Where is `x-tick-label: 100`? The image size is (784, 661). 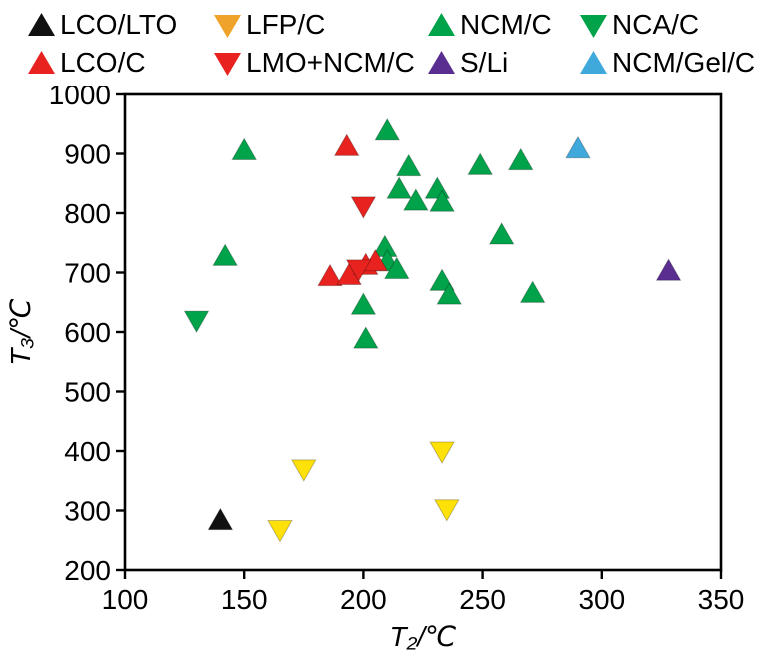
x-tick-label: 100 is located at coordinates (125, 599).